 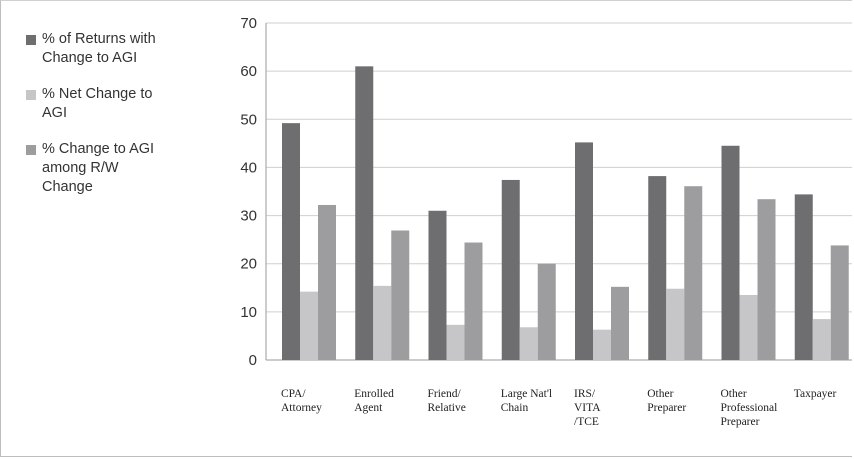 I want to click on legend-label: among R/W, so click(x=80, y=168).